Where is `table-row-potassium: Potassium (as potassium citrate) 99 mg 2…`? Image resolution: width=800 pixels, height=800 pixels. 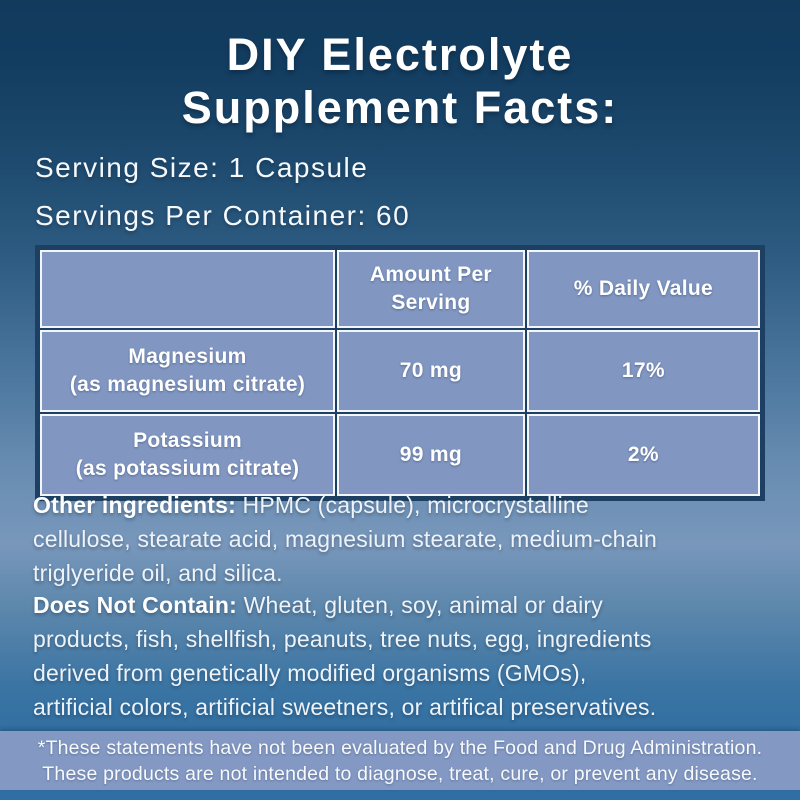
table-row-potassium: Potassium (as potassium citrate) 99 mg 2… is located at coordinates (400, 455).